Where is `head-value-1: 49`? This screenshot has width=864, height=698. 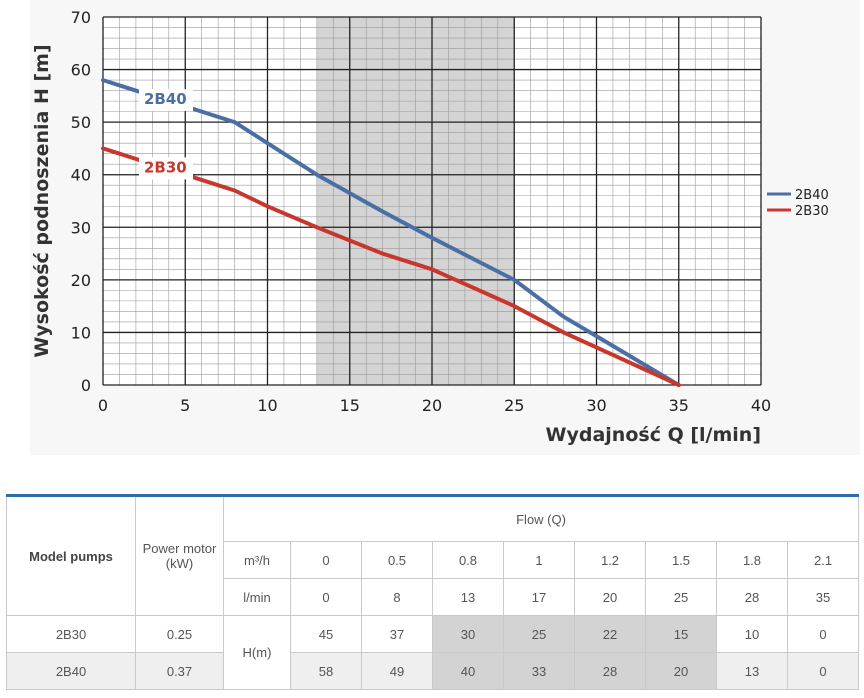
head-value-1: 49 is located at coordinates (397, 671).